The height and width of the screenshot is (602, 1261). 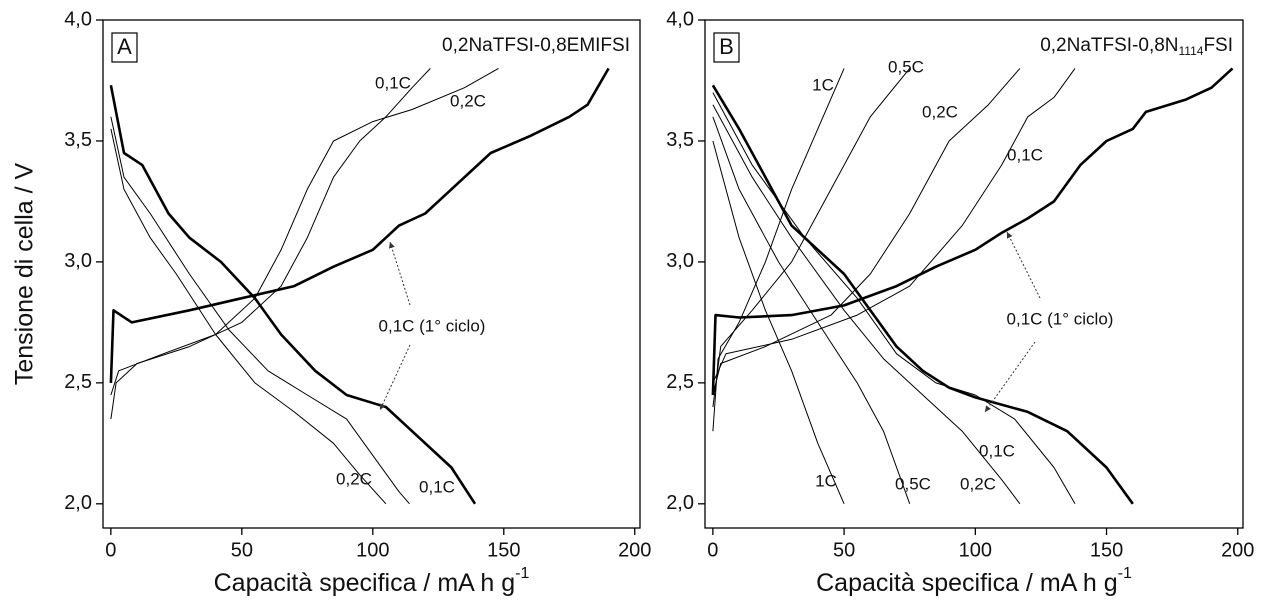 I want to click on panel-title: 0,2NaTFSI-0,8EMIFSI, so click(x=536, y=45).